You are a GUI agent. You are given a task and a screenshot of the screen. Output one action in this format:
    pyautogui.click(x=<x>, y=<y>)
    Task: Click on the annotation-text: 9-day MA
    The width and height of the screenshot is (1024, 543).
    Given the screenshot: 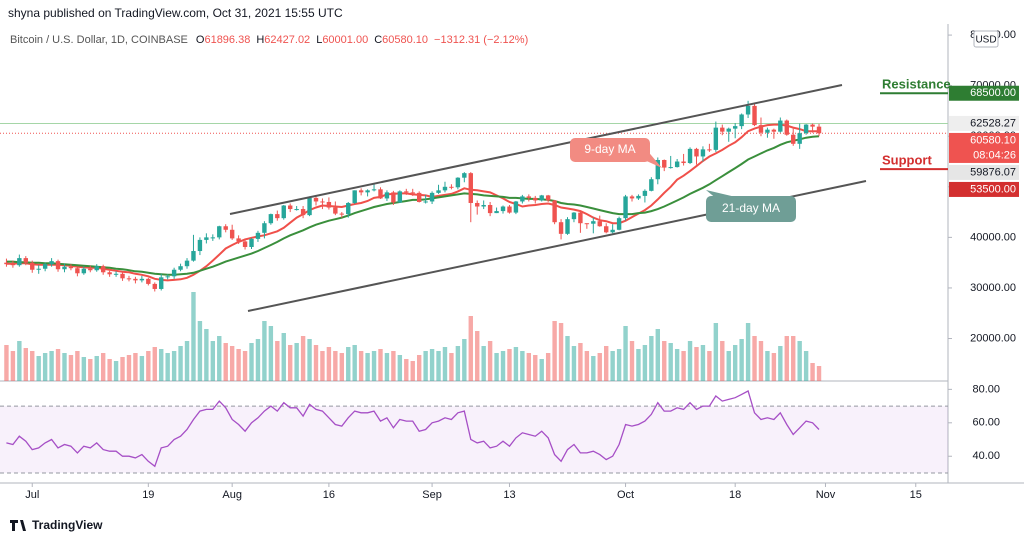 What is the action you would take?
    pyautogui.click(x=609, y=149)
    